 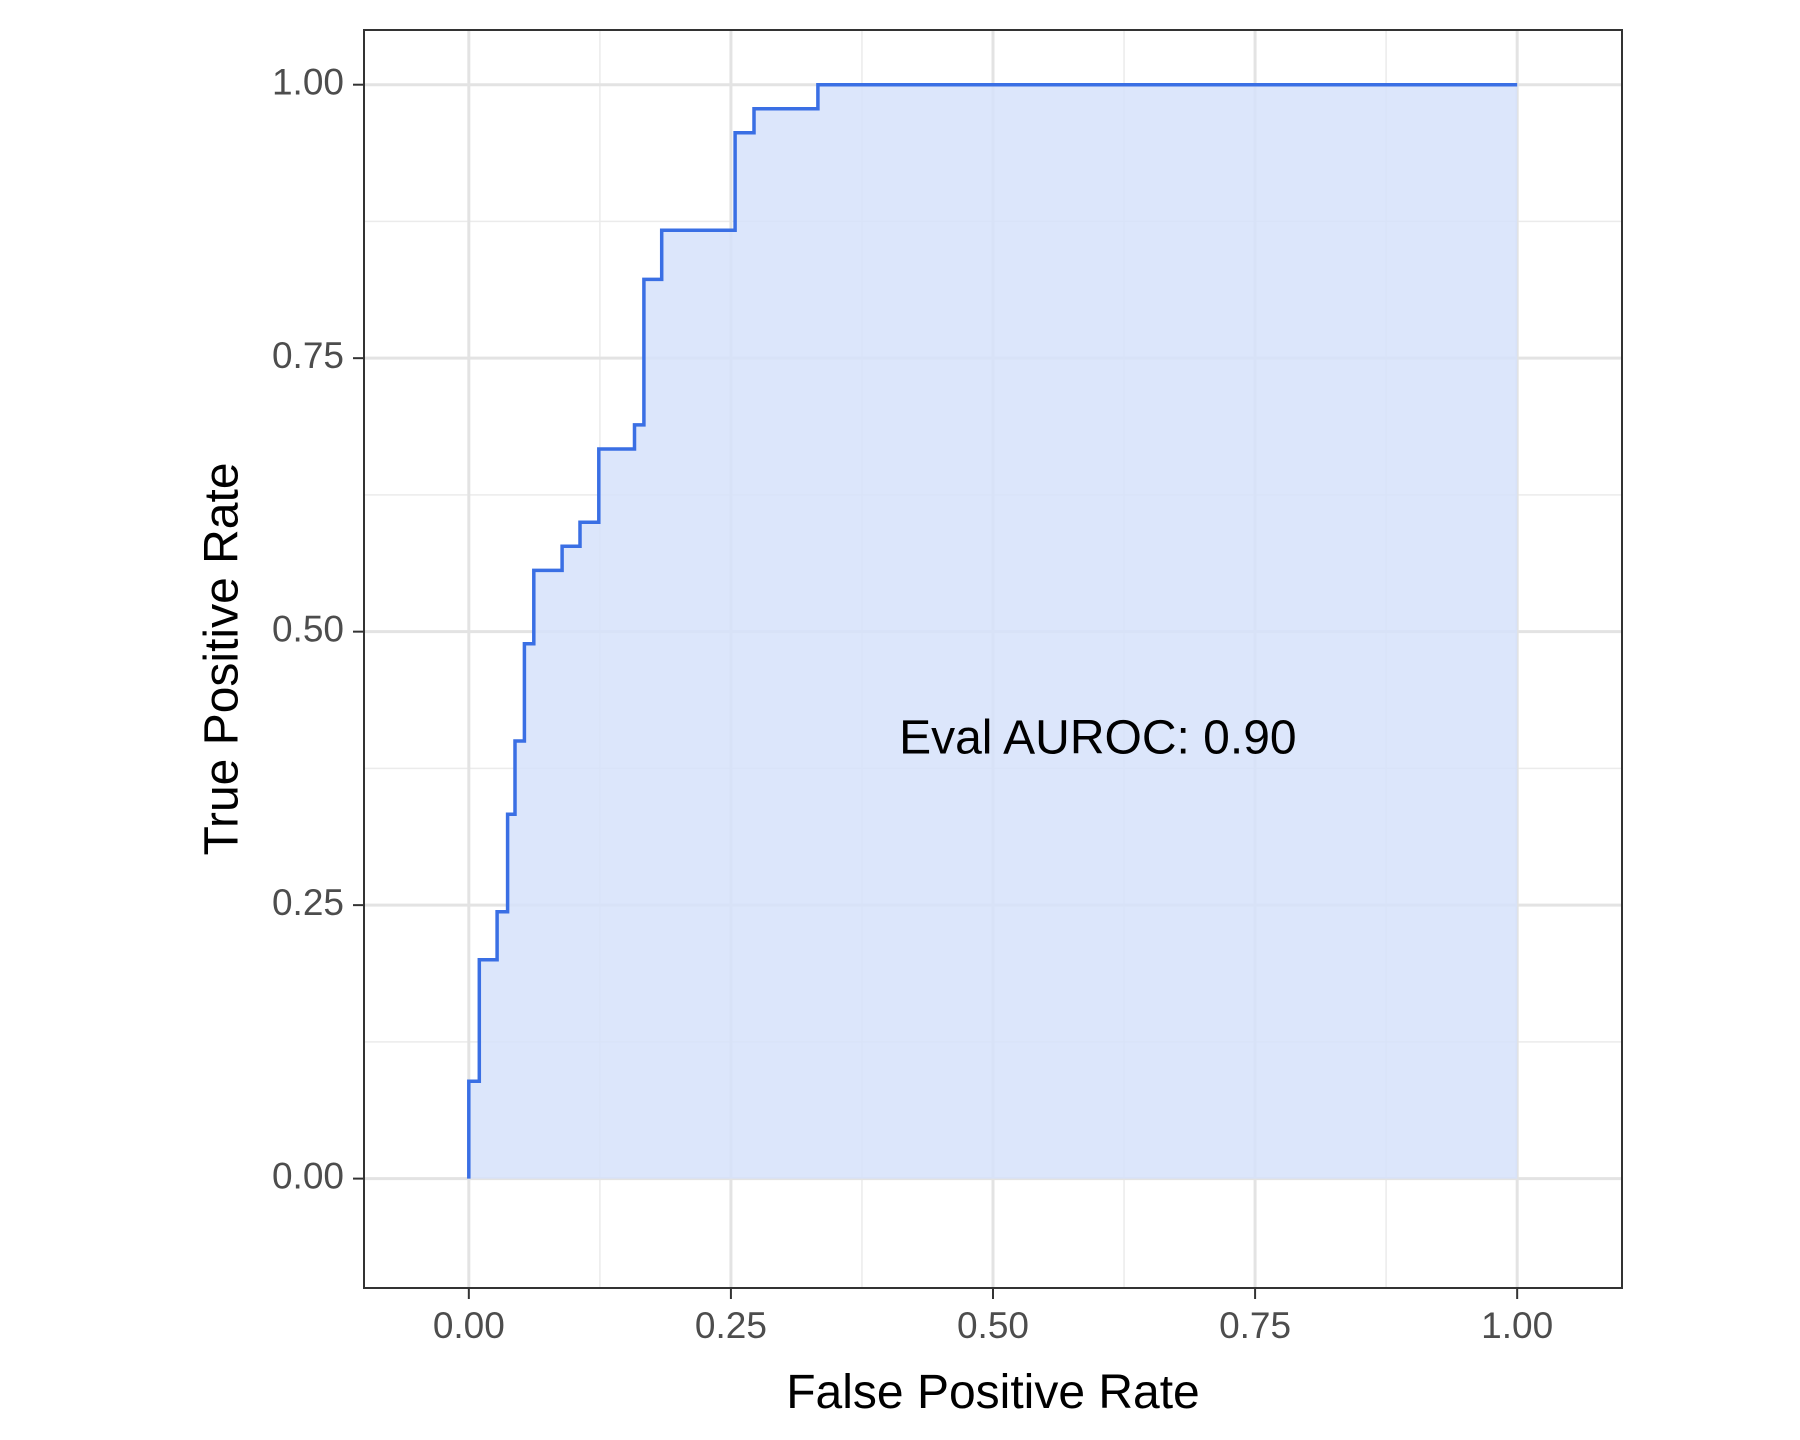 I want to click on x-tick-label: 0.25, so click(x=731, y=1325).